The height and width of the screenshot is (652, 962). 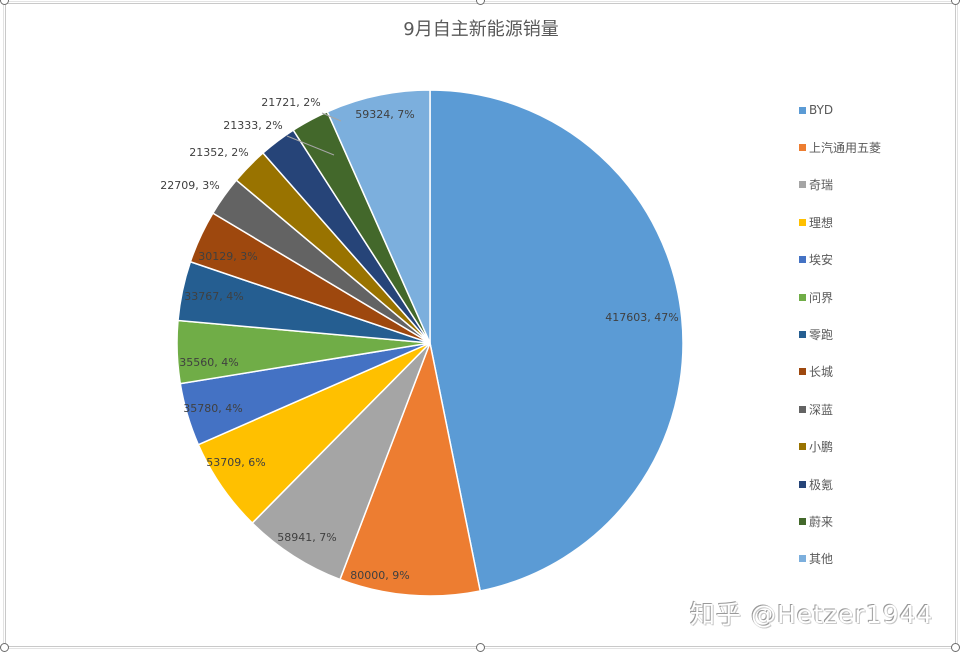 What do you see at coordinates (821, 447) in the screenshot?
I see `legend-label: 小鹏` at bounding box center [821, 447].